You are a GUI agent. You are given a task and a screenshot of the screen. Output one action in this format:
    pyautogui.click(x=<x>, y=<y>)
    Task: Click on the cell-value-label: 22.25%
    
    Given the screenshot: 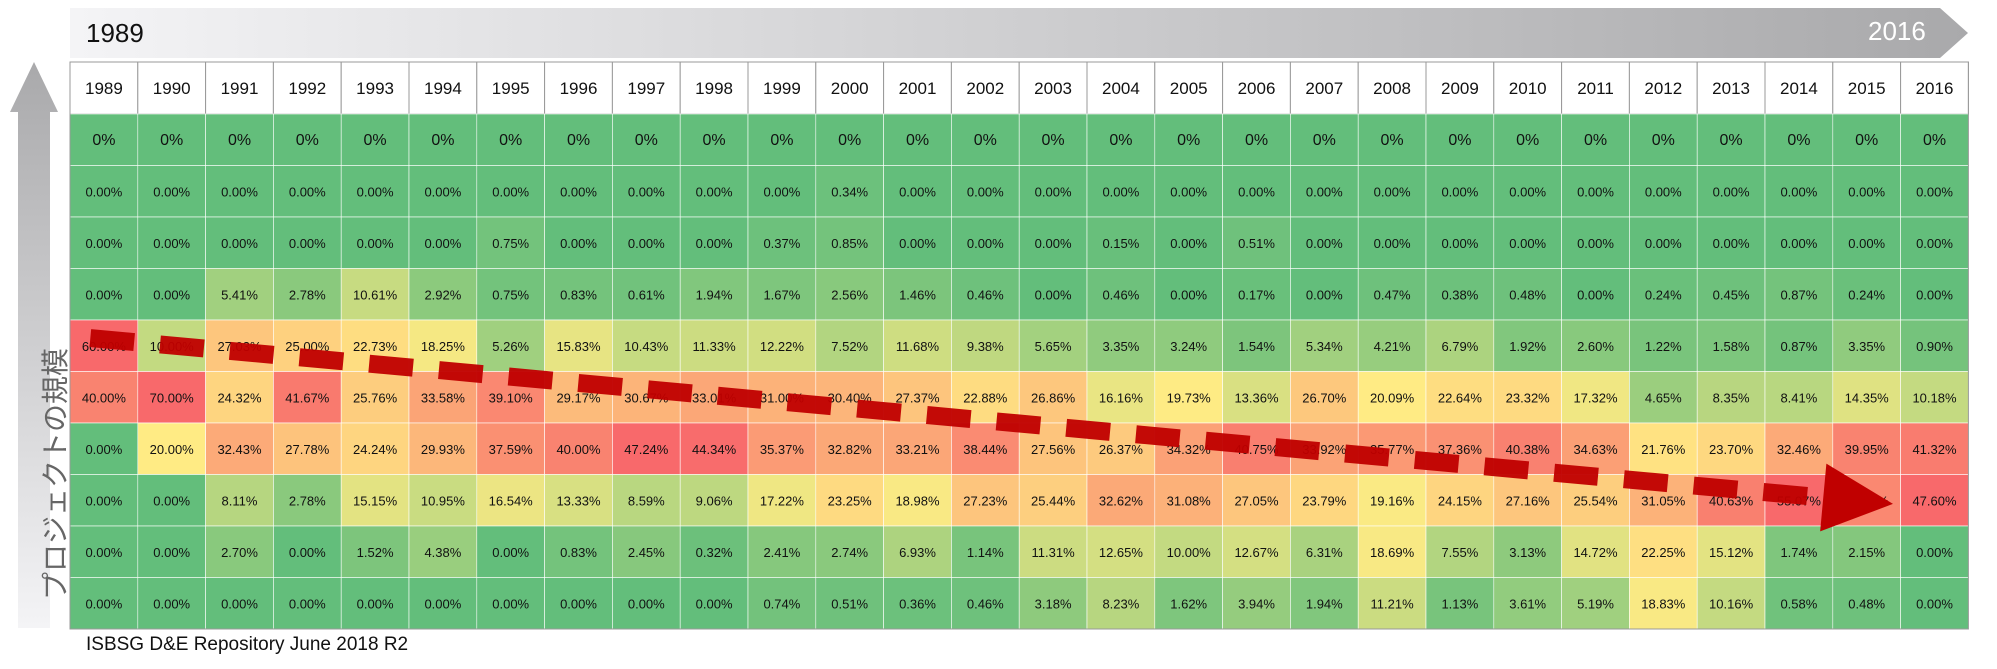 What is the action you would take?
    pyautogui.click(x=1663, y=552)
    